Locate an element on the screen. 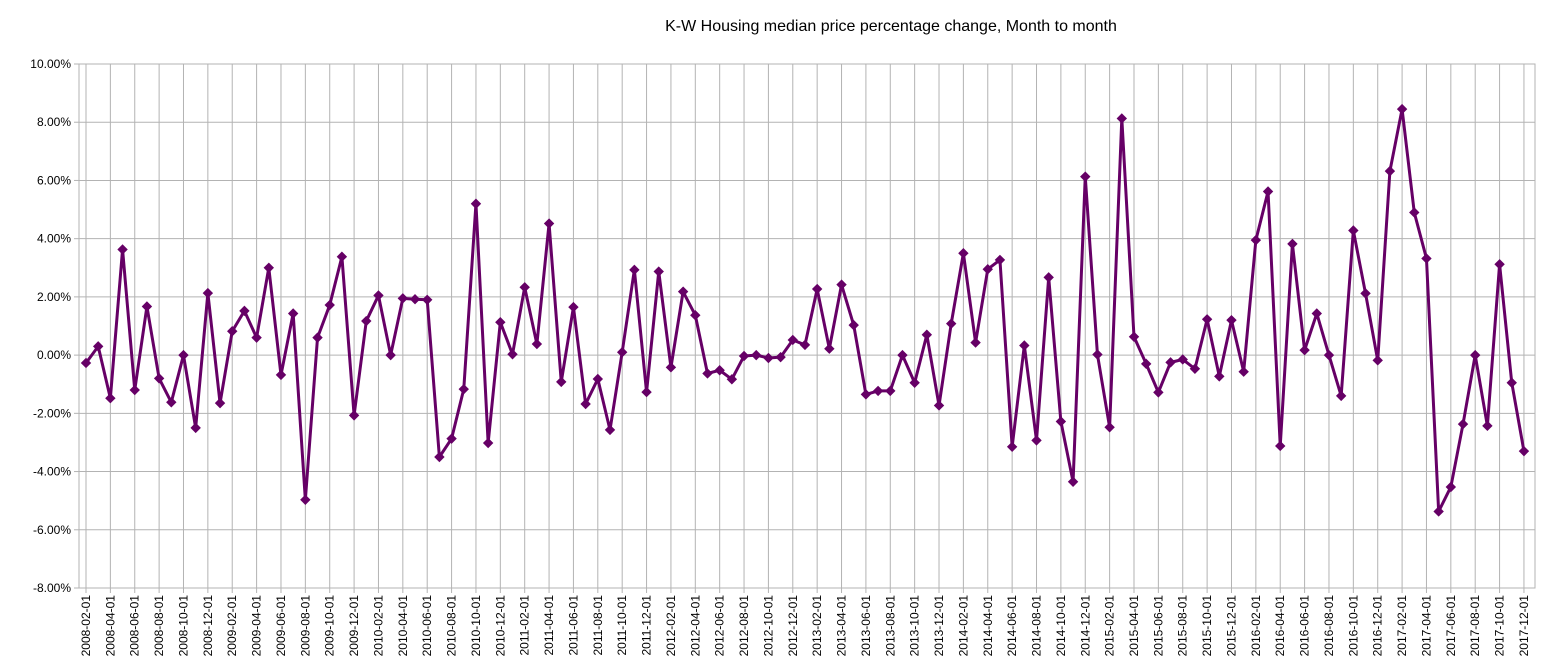  x-tick-label: 2008-06-01 is located at coordinates (135, 626).